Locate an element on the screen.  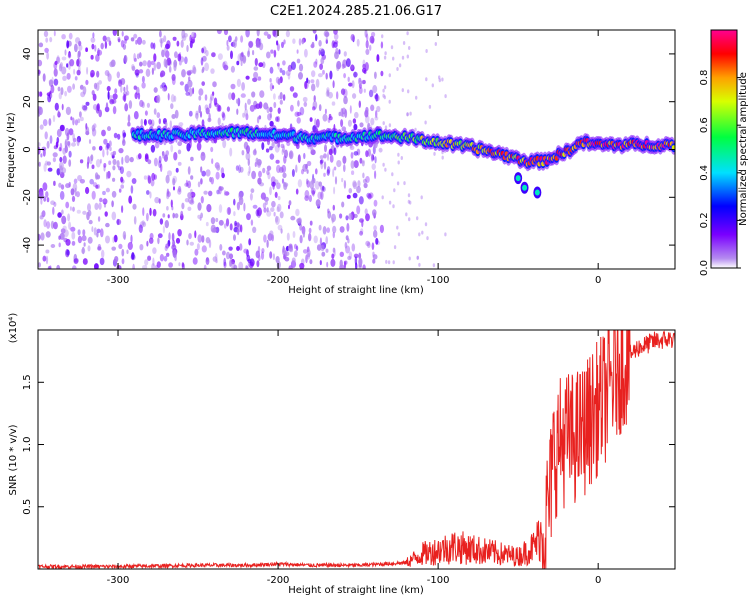
spectrogram-x-tick-label: 0 is located at coordinates (598, 280).